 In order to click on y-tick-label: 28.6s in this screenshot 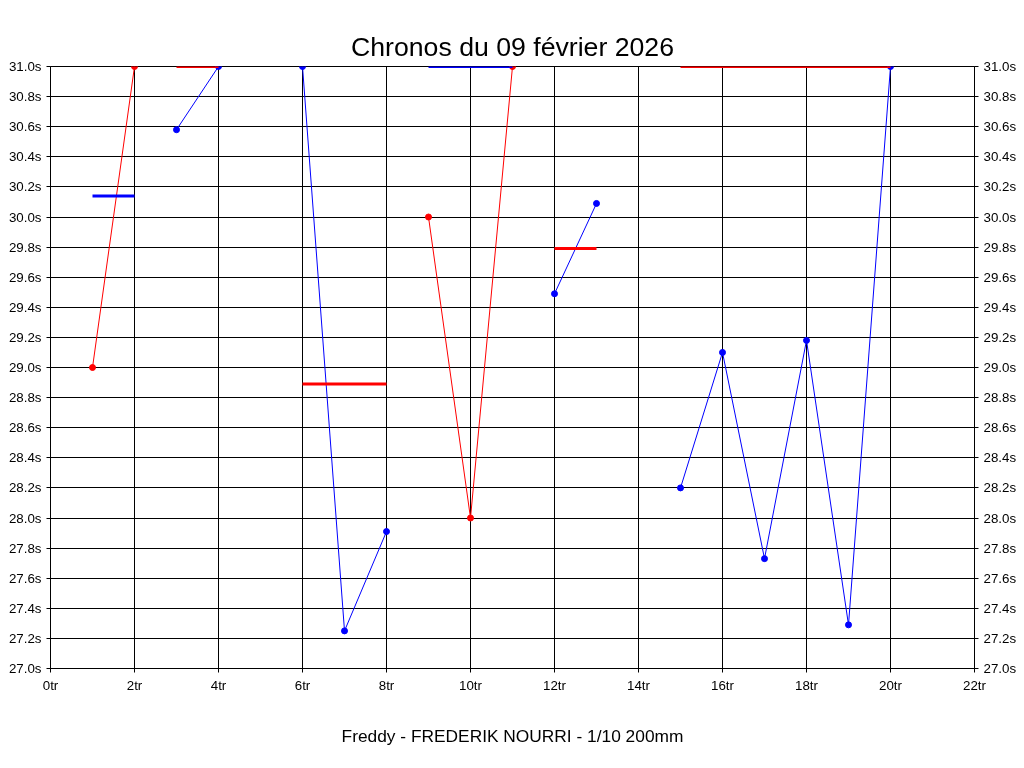, I will do `click(25, 428)`.